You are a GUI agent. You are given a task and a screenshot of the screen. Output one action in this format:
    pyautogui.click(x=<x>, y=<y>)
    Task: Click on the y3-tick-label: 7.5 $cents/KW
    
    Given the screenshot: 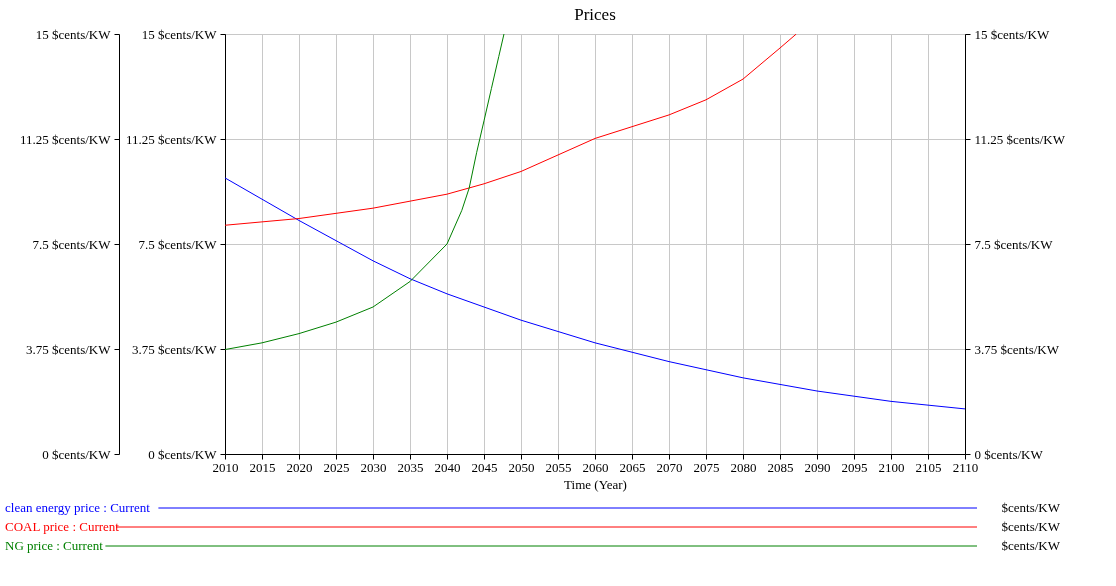 What is the action you would take?
    pyautogui.click(x=72, y=244)
    